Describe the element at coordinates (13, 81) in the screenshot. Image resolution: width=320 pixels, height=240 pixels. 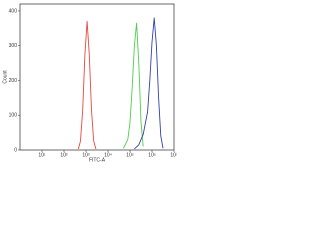
I see `y-tick-label: 200` at that location.